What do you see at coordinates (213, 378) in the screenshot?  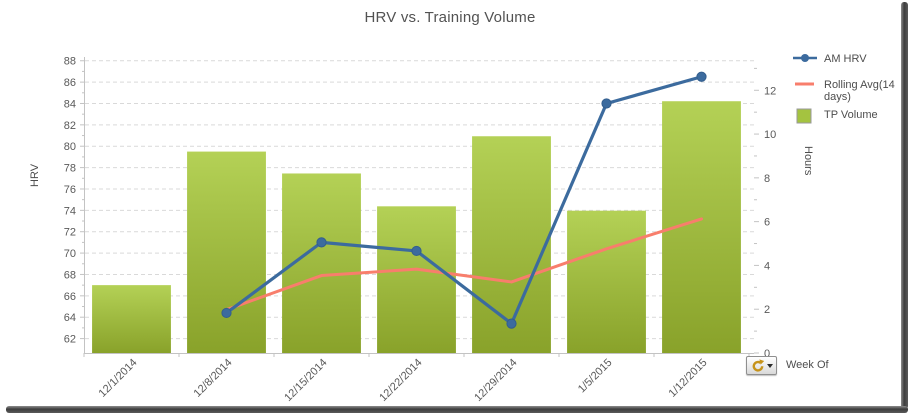 I see `x-axis-label: 12/8/2014` at bounding box center [213, 378].